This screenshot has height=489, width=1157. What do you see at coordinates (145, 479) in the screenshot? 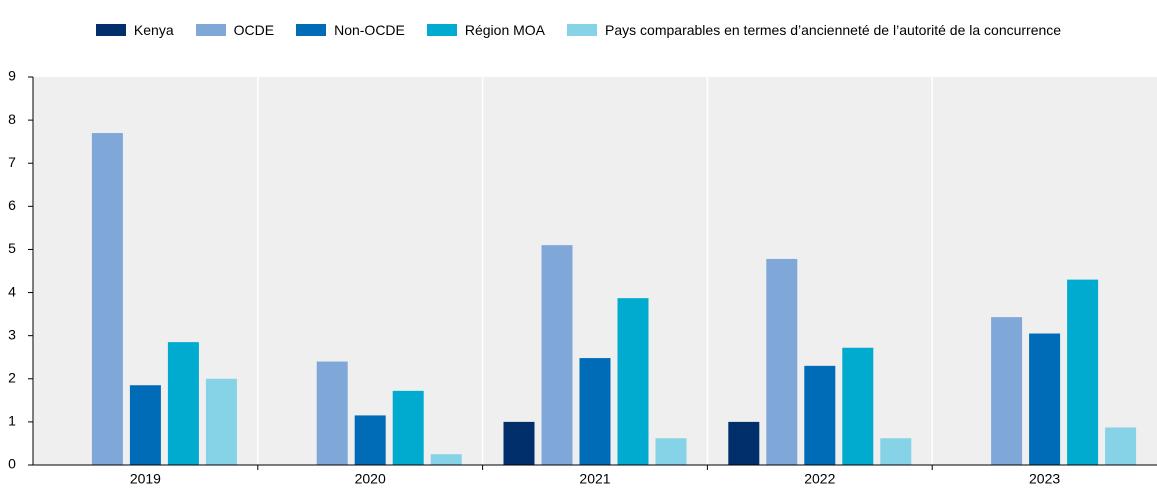
I see `x-tick-label: 2019` at bounding box center [145, 479].